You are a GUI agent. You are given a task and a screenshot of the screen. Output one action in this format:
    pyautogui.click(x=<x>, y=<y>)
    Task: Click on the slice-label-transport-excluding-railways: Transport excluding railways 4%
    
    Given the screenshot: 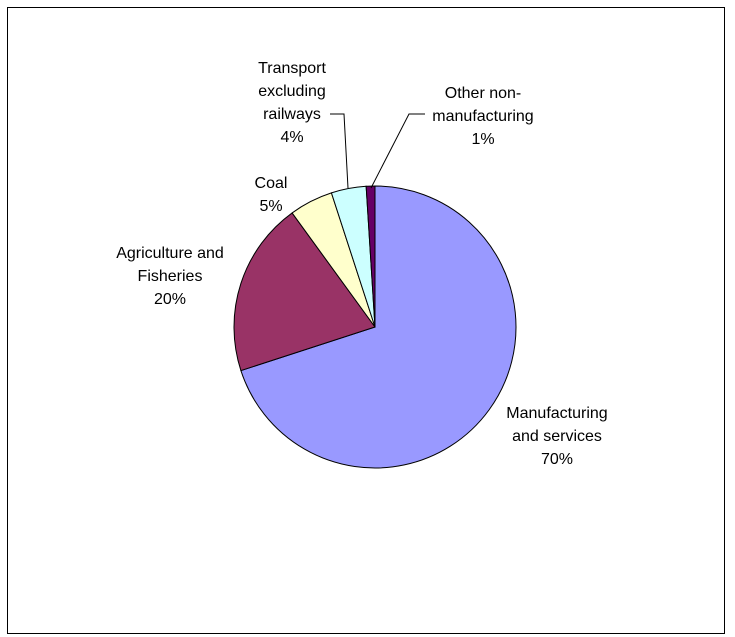 What is the action you would take?
    pyautogui.click(x=292, y=103)
    